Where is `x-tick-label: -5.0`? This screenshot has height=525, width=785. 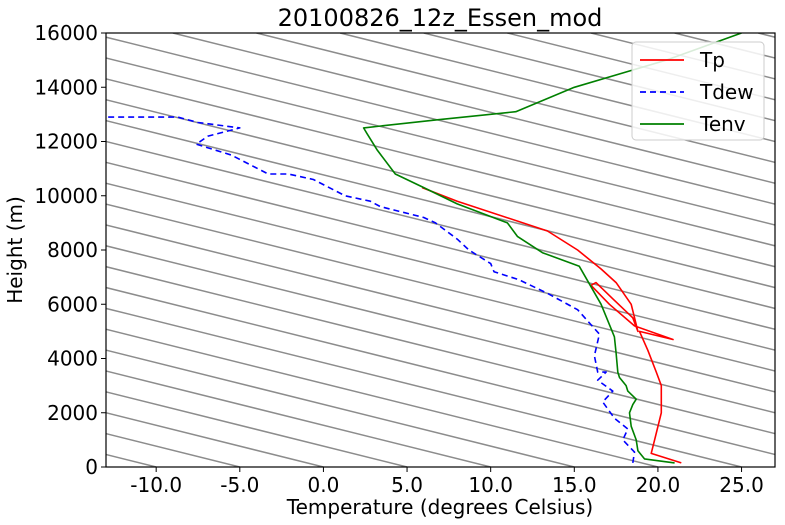 x-tick-label: -5.0 is located at coordinates (239, 485).